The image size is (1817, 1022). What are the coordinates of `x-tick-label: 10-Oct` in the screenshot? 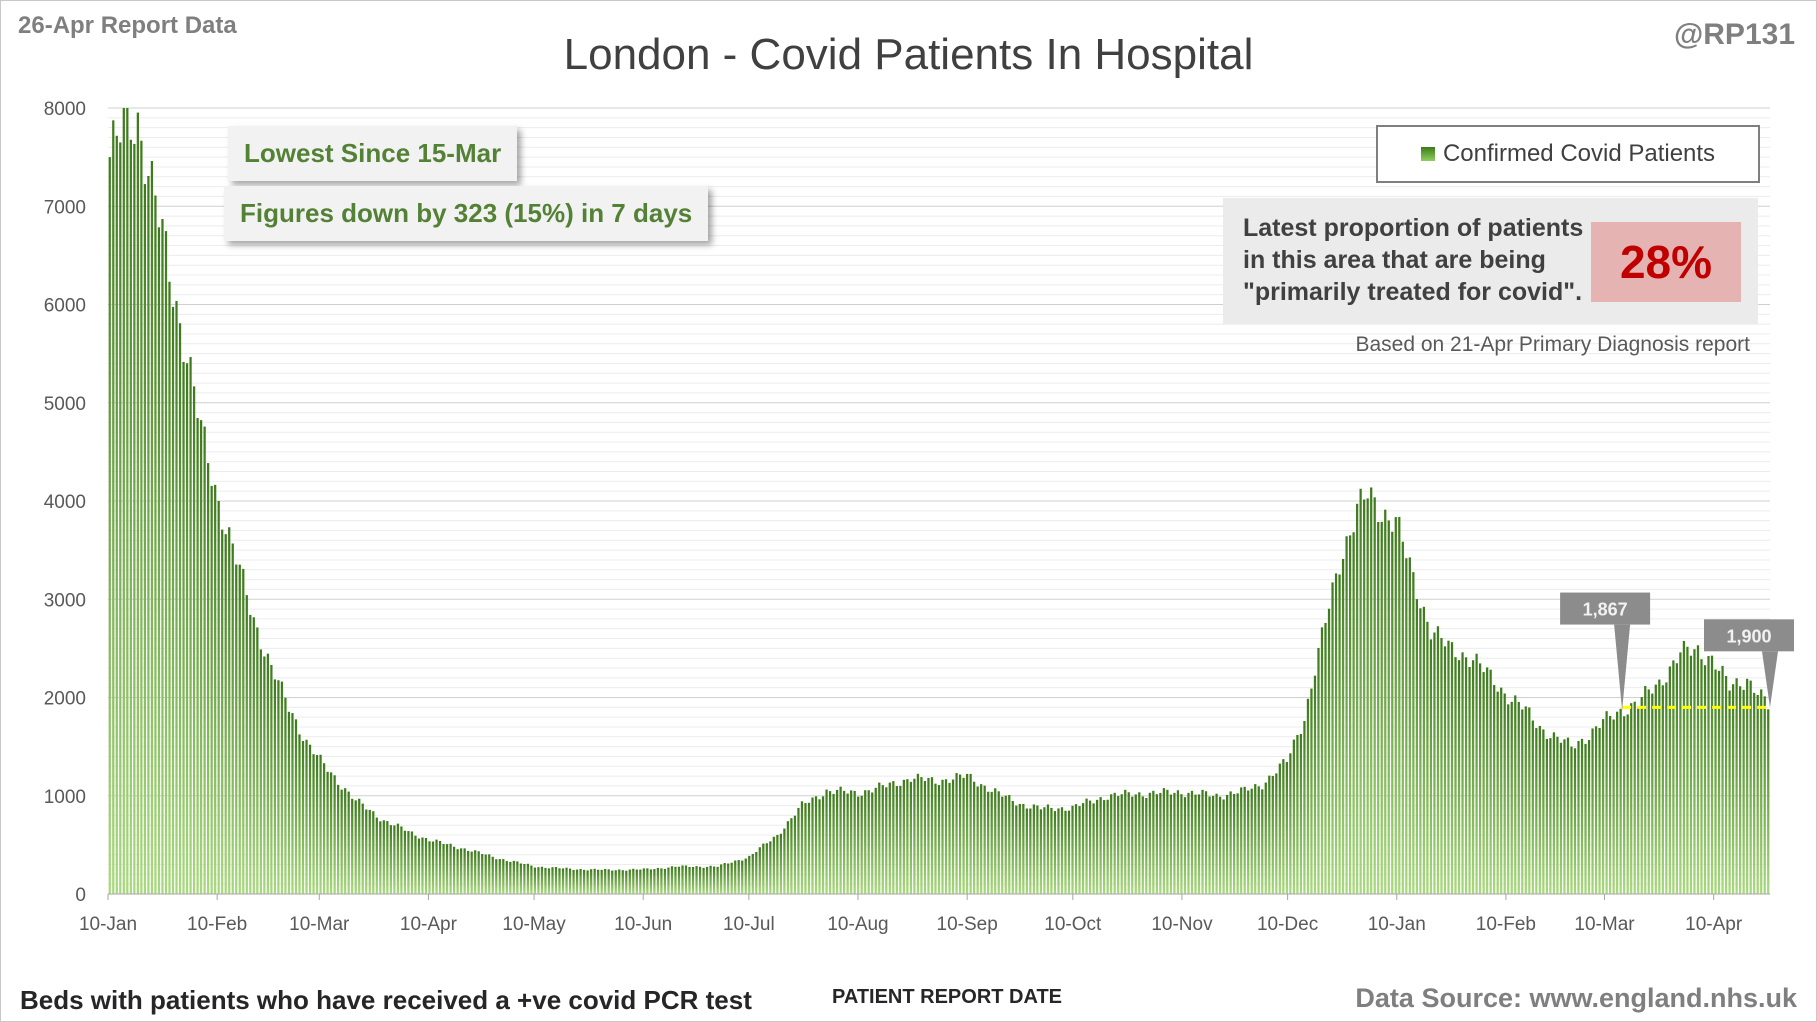 It's located at (1073, 924).